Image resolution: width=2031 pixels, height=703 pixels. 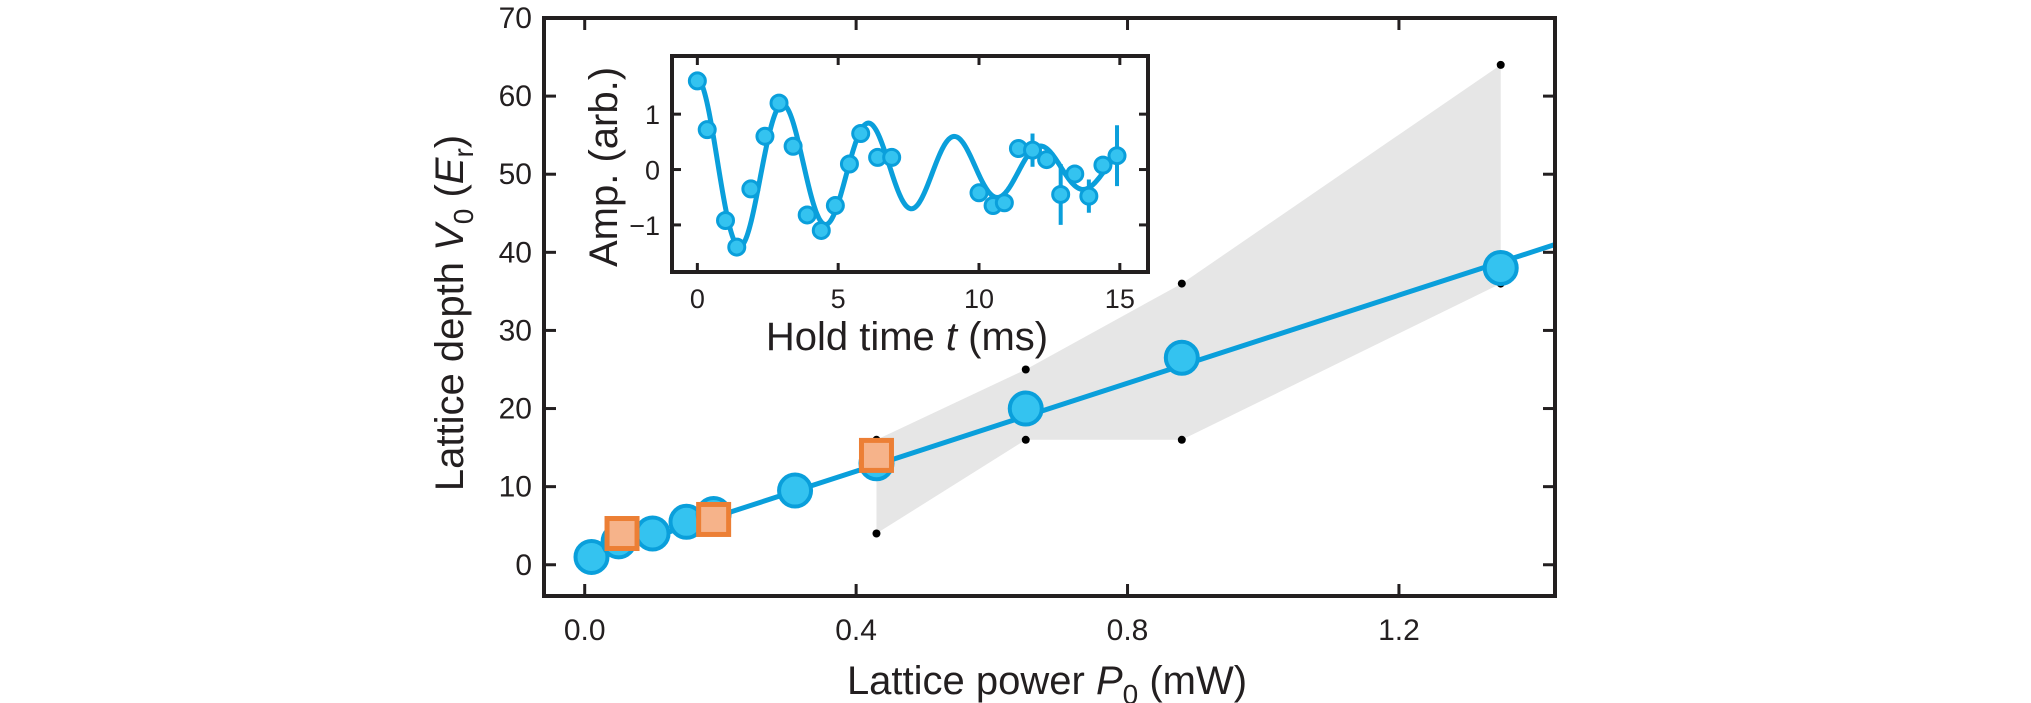 What do you see at coordinates (523, 565) in the screenshot?
I see `main-y-tick-label: 0` at bounding box center [523, 565].